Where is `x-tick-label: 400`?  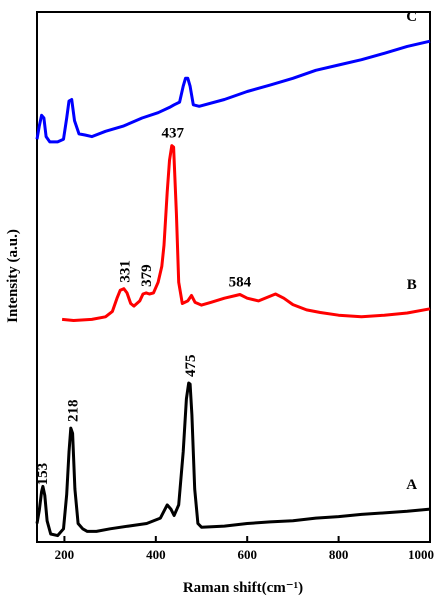
x-tick-label: 400 is located at coordinates (156, 554).